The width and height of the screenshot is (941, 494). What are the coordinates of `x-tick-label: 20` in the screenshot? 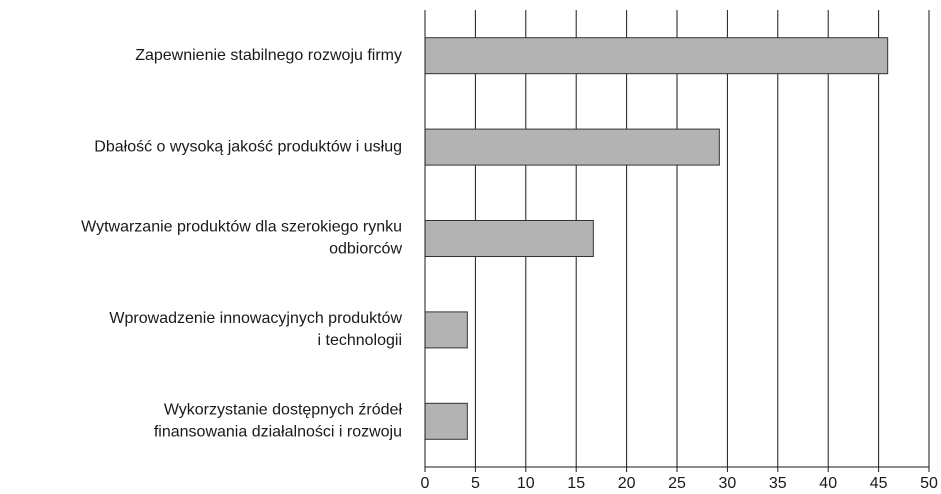 It's located at (627, 483).